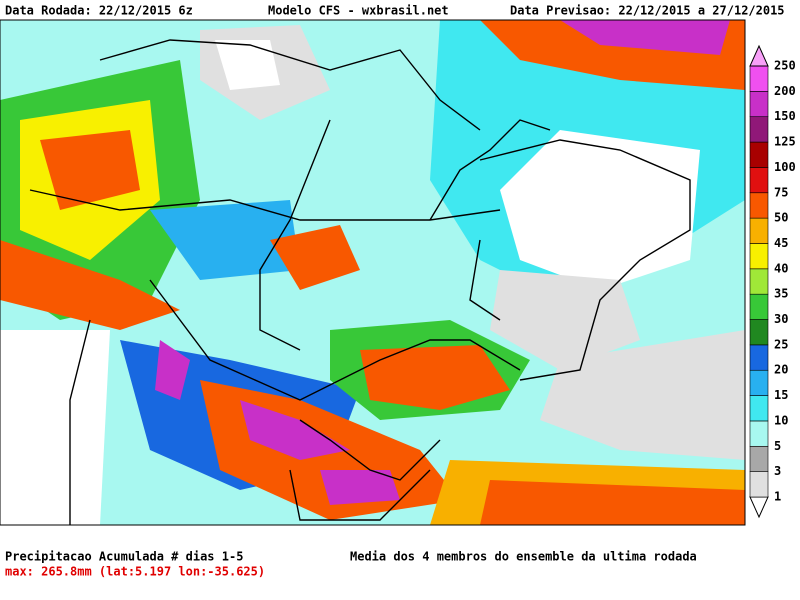 The height and width of the screenshot is (600, 800). What do you see at coordinates (135, 572) in the screenshot?
I see `footer-max: max: 265.8mm (lat:5.197 lon:-35.625)` at bounding box center [135, 572].